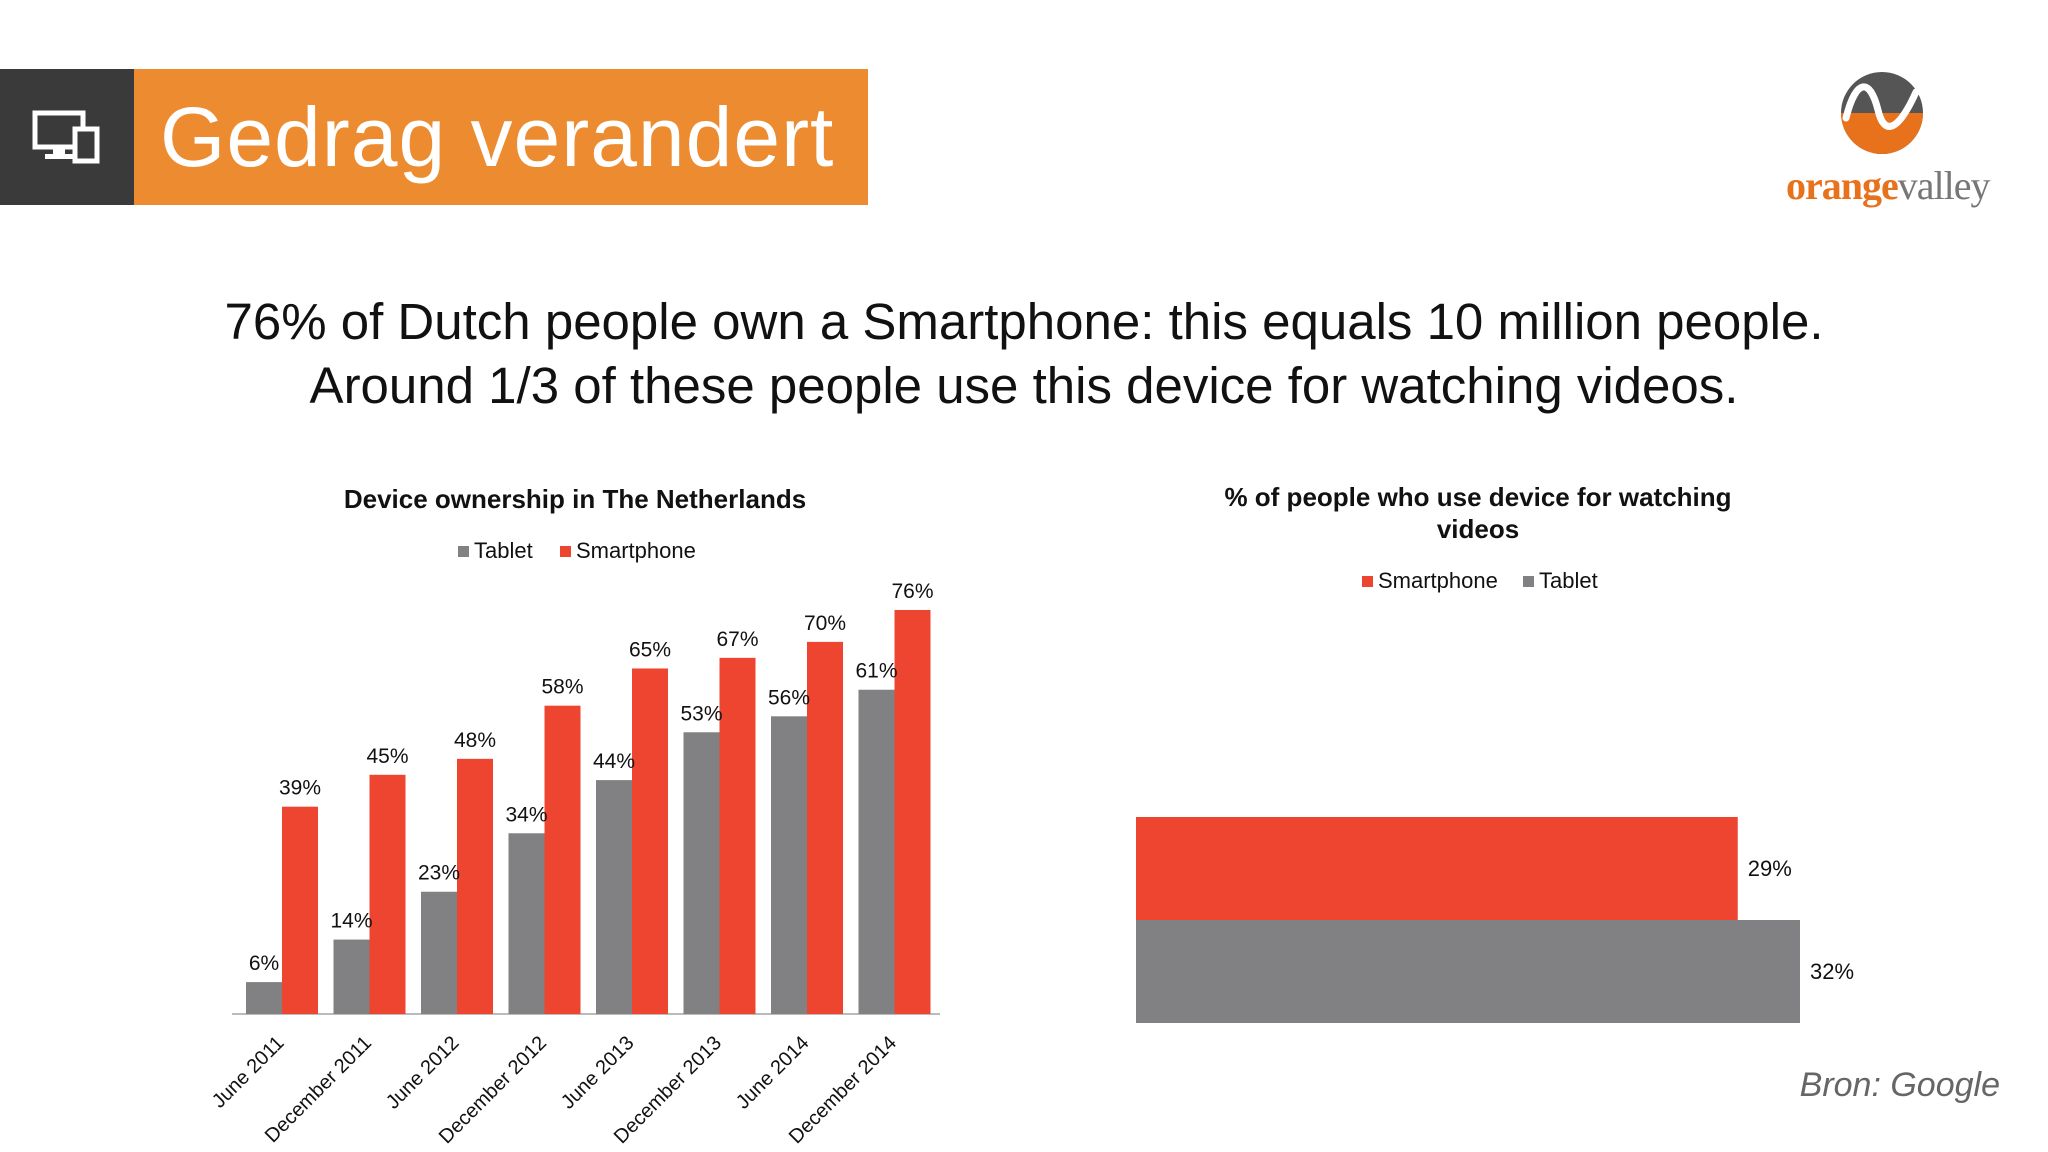 Image resolution: width=2048 pixels, height=1152 pixels. I want to click on chart1-category-label: June 2013, so click(598, 1073).